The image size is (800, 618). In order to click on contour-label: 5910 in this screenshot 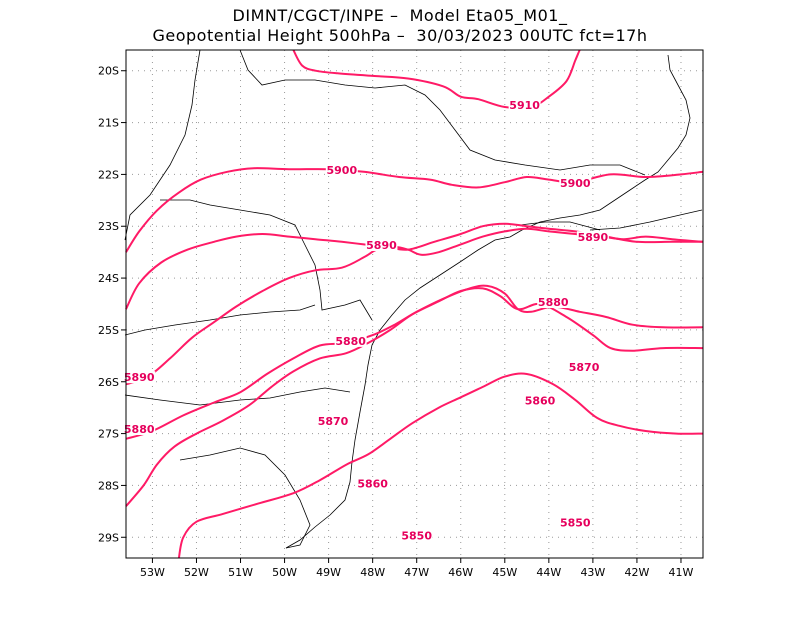, I will do `click(524, 105)`.